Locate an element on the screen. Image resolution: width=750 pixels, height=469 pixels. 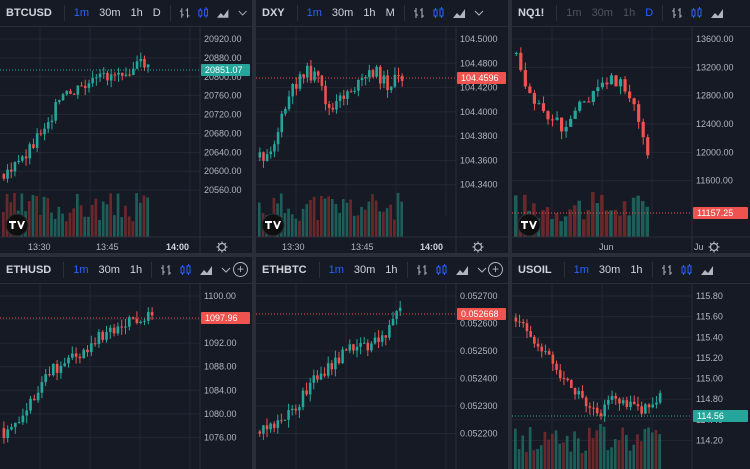
symbol-name: BTCUSD is located at coordinates (29, 13).